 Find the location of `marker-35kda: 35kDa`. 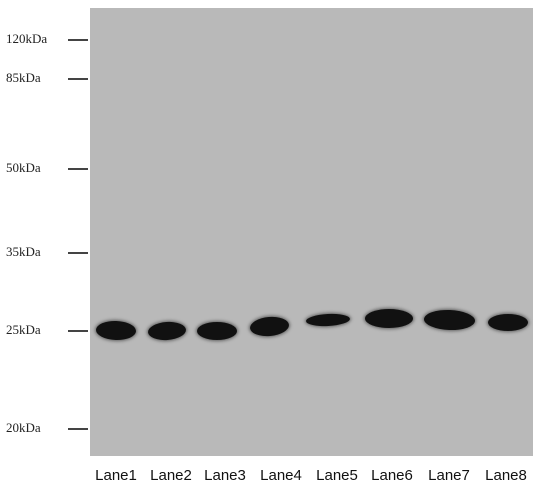

marker-35kda: 35kDa is located at coordinates (44, 252).